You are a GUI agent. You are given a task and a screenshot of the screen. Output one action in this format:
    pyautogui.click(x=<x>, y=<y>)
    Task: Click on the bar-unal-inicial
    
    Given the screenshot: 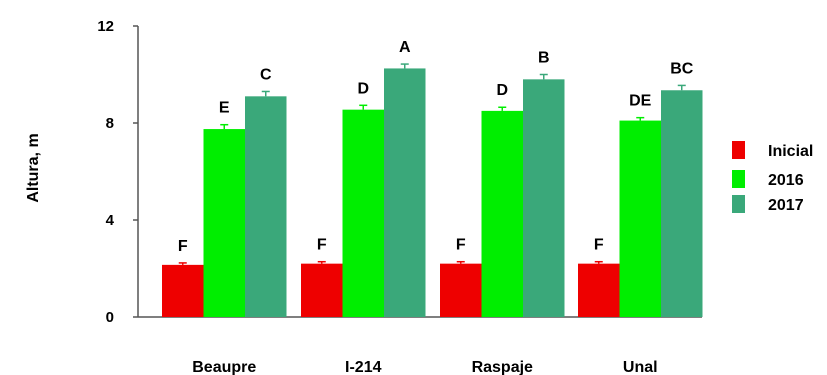 What is the action you would take?
    pyautogui.click(x=599, y=290)
    